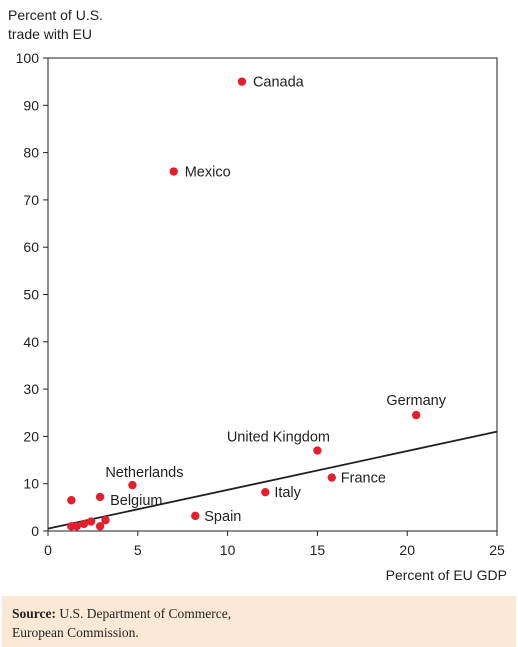 Image resolution: width=518 pixels, height=647 pixels. What do you see at coordinates (31, 389) in the screenshot?
I see `y-tick-label: 30` at bounding box center [31, 389].